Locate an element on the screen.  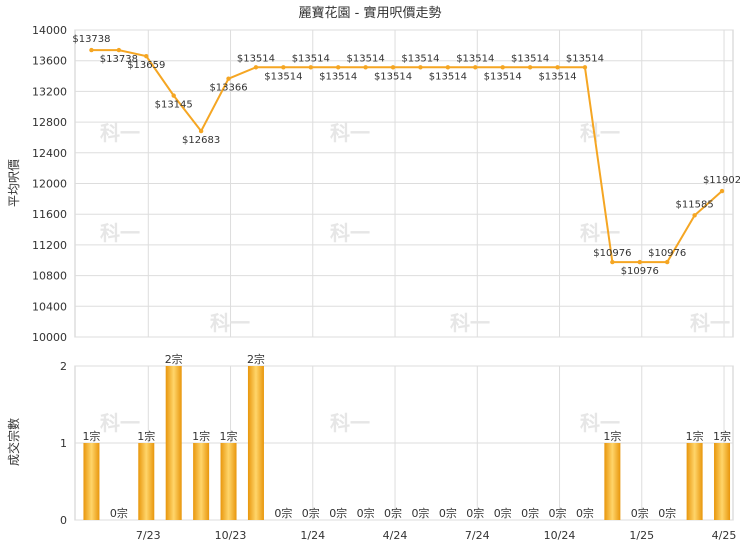
x-tick-label: 1/24 is located at coordinates (312, 535).